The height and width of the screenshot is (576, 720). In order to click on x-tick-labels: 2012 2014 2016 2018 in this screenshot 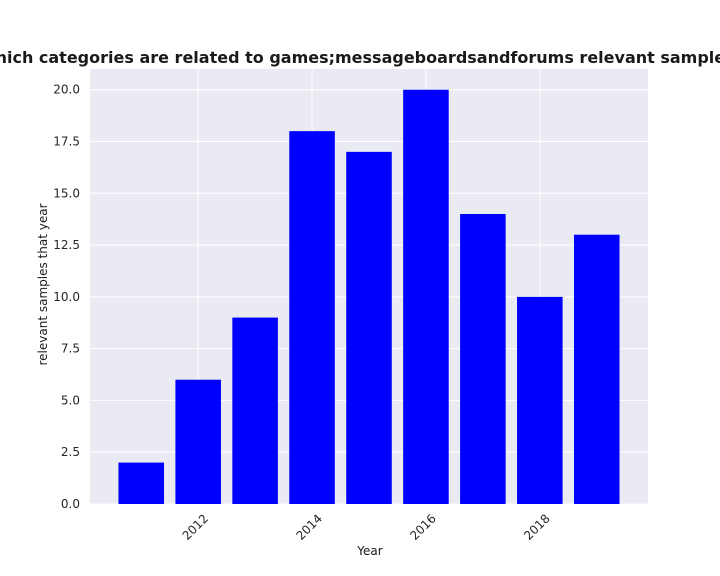, I will do `click(366, 526)`.